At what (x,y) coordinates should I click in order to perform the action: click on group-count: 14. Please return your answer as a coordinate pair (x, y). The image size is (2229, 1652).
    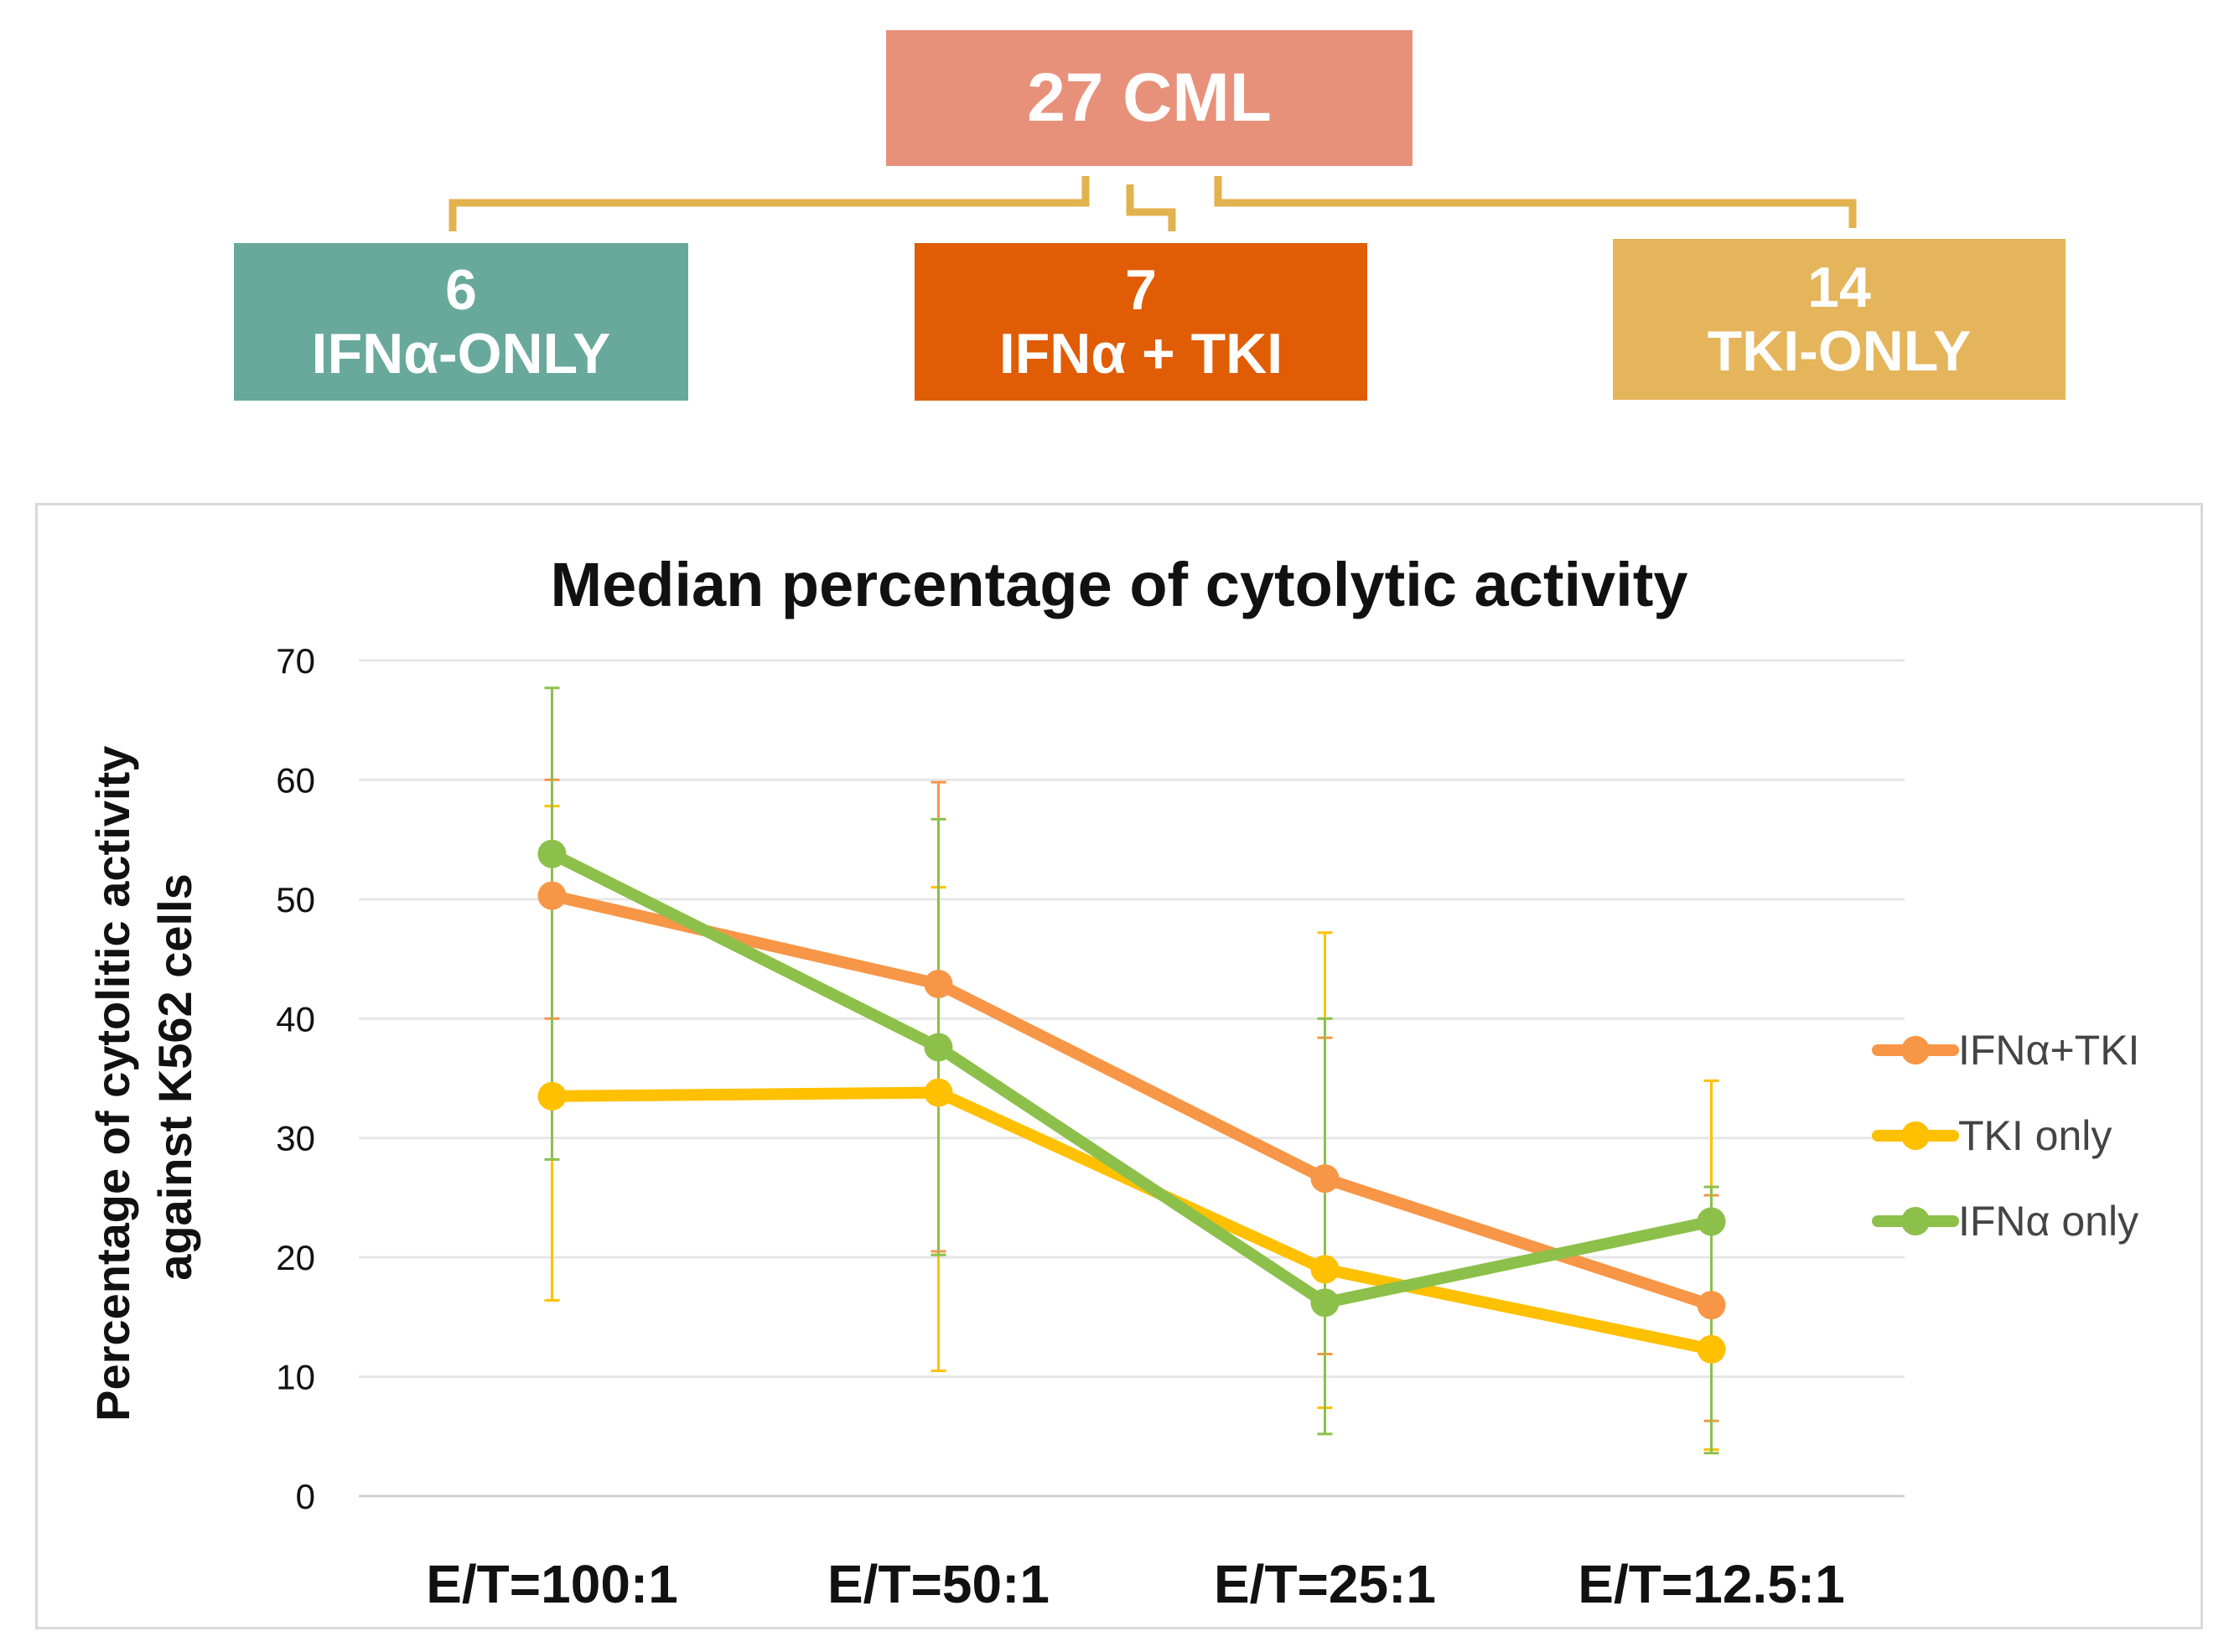
    Looking at the image, I should click on (1839, 287).